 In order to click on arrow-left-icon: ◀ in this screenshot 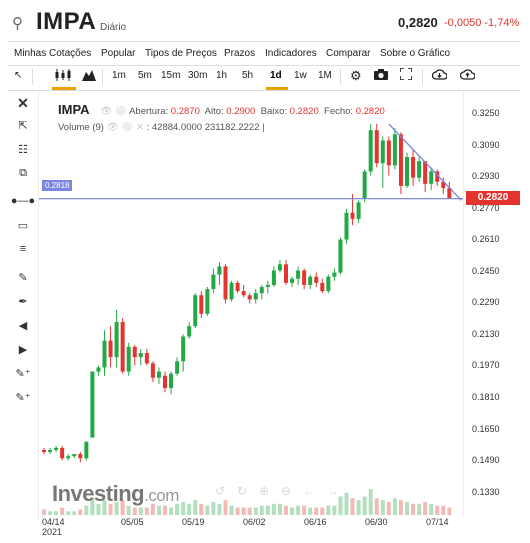, I will do `click(23, 326)`.